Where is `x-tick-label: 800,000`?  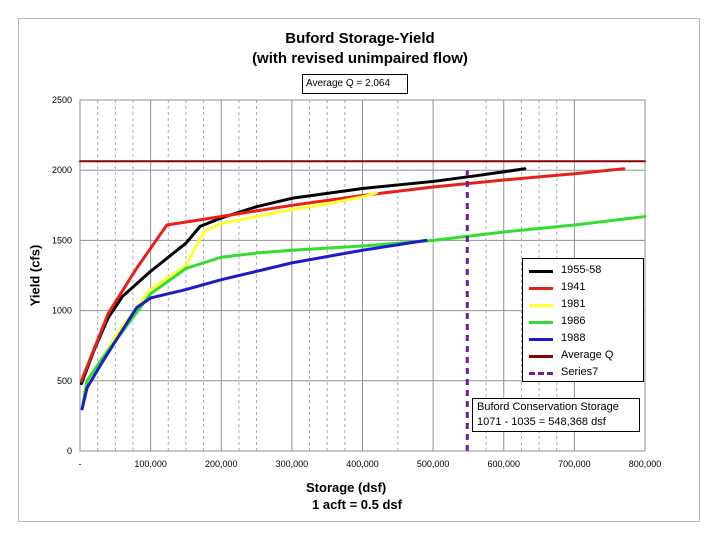 x-tick-label: 800,000 is located at coordinates (645, 464).